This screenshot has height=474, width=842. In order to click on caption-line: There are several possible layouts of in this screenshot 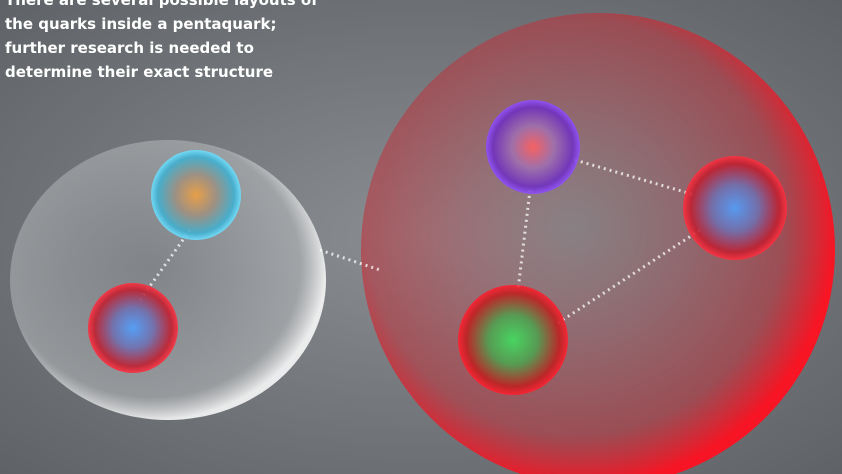, I will do `click(161, 4)`.